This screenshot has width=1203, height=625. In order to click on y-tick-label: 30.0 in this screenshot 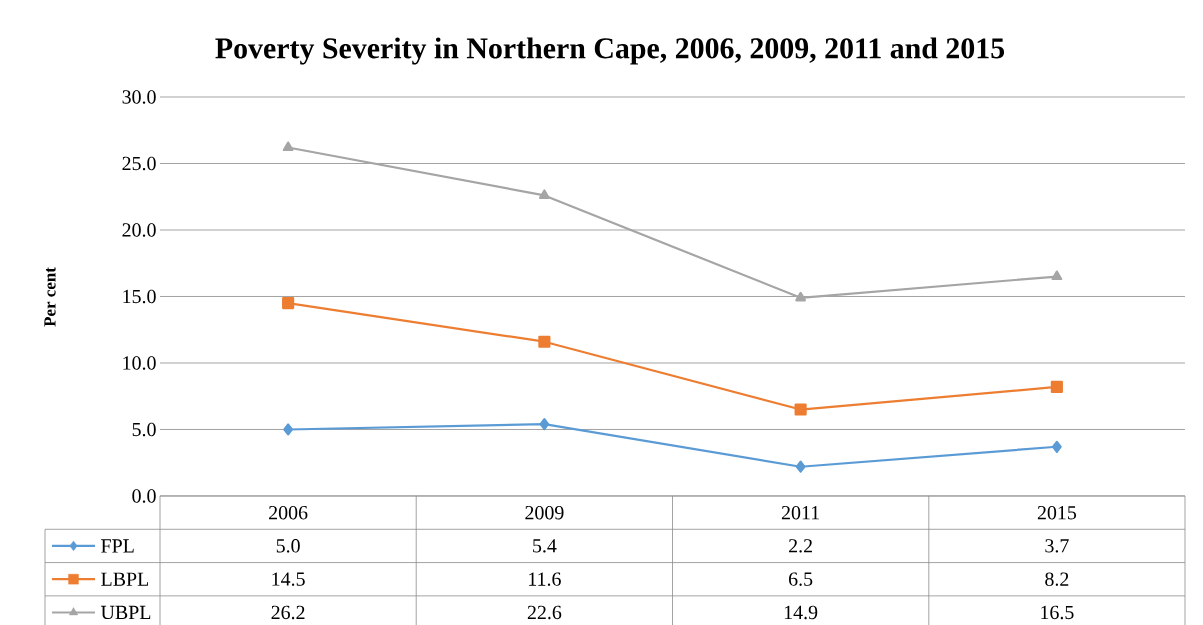, I will do `click(139, 97)`.